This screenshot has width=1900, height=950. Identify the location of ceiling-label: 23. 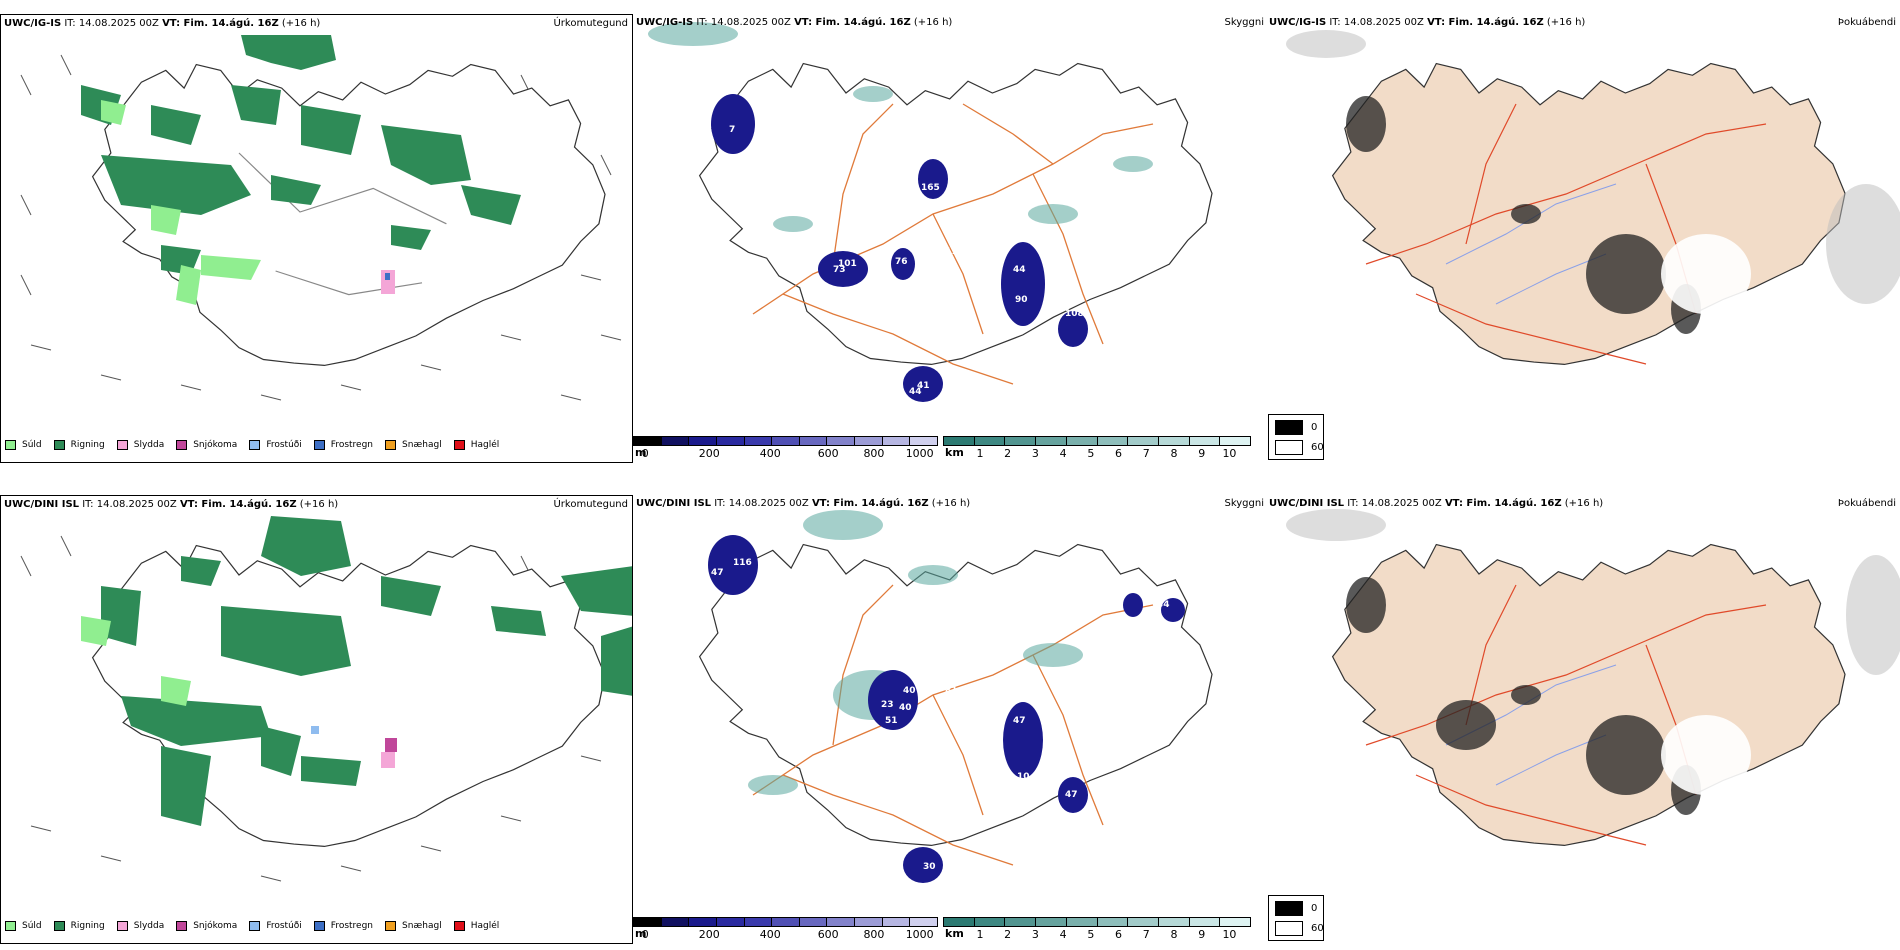
(887, 705).